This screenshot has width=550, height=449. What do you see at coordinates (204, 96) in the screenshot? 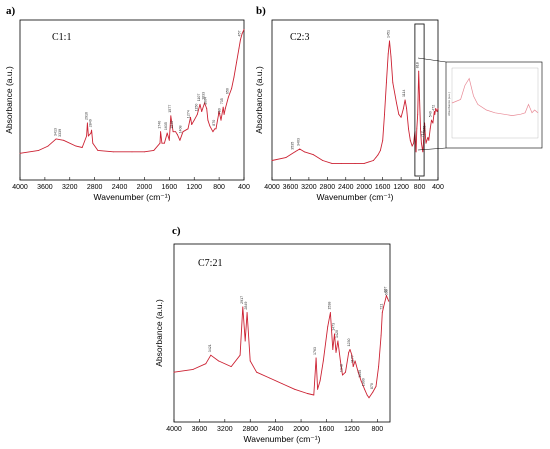
I see `peak-label: 1033` at bounding box center [204, 96].